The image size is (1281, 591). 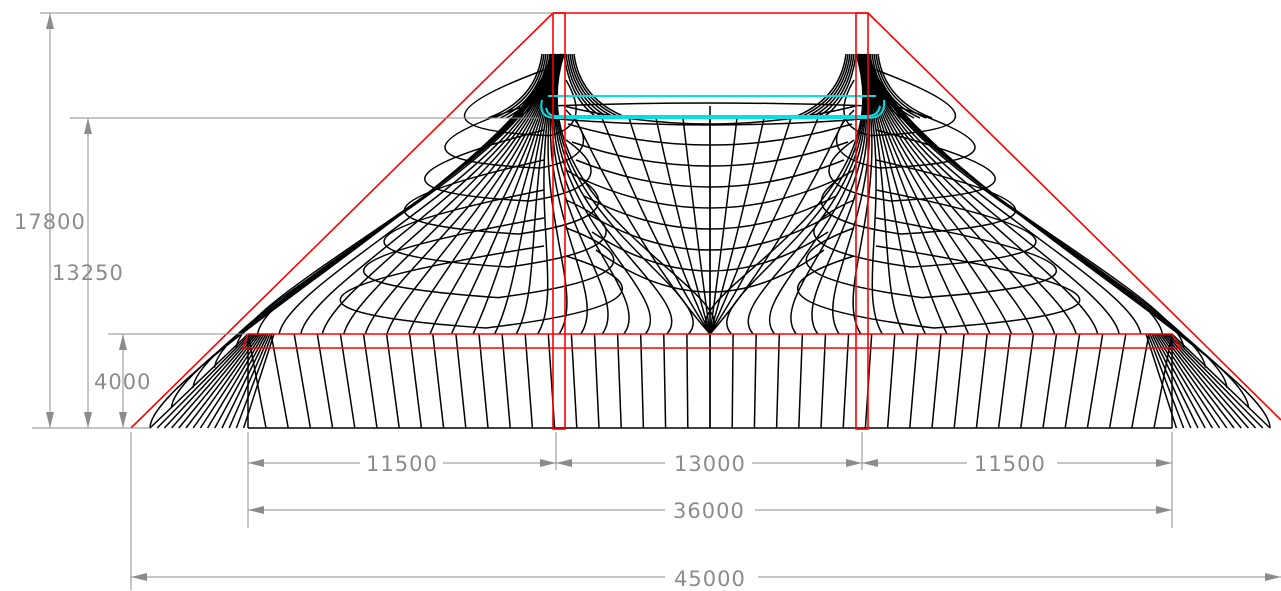 I want to click on dim-edge-height: 4000, so click(x=122, y=382).